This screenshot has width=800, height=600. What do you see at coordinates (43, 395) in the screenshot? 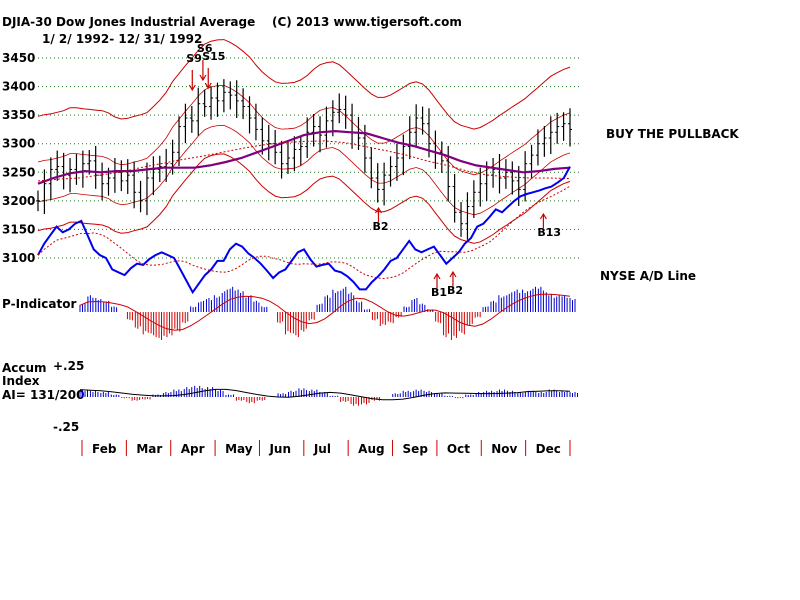
I see `ai-value-text: AI= 131/200` at bounding box center [43, 395].